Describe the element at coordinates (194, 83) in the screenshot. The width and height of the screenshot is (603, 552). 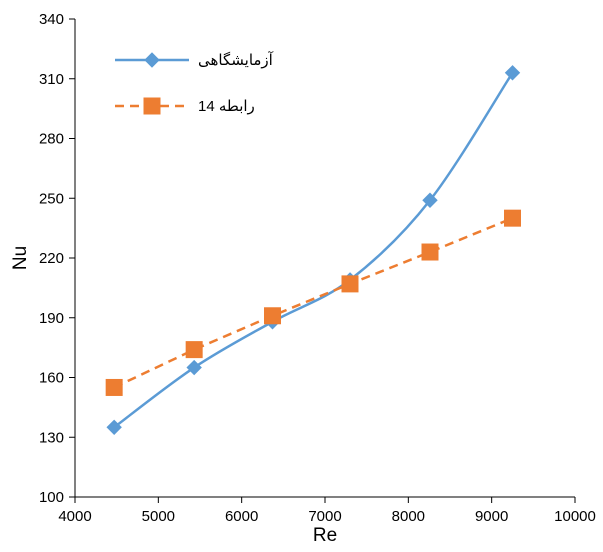
I see `legend: آزمایشگاهی رابطه 14` at that location.